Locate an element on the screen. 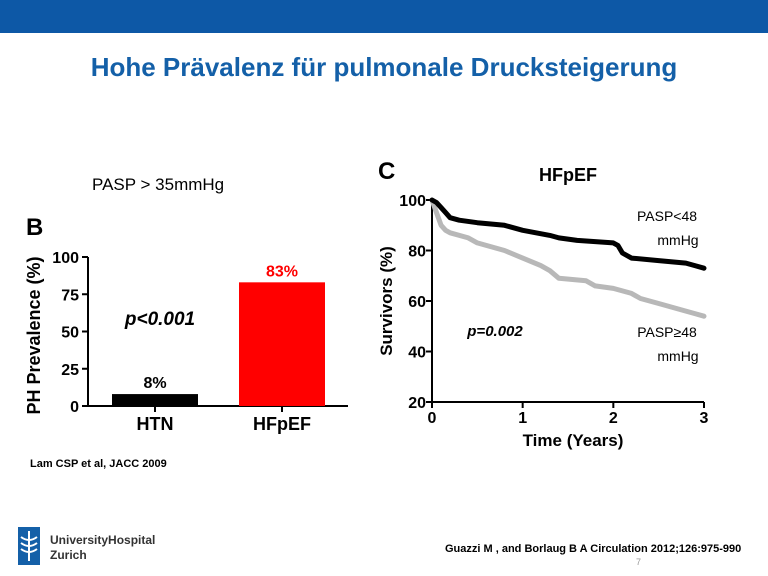 The height and width of the screenshot is (576, 768). chart-c-series-label-low-unit: mmHg is located at coordinates (677, 240).